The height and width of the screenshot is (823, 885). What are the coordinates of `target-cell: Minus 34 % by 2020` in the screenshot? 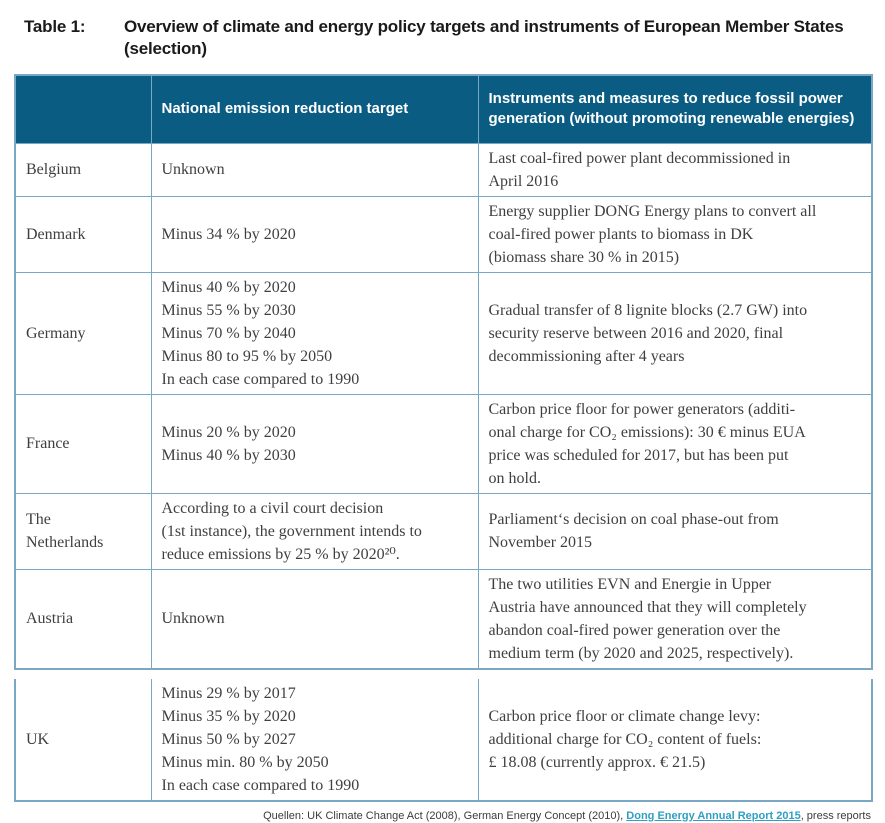 It's located at (314, 234).